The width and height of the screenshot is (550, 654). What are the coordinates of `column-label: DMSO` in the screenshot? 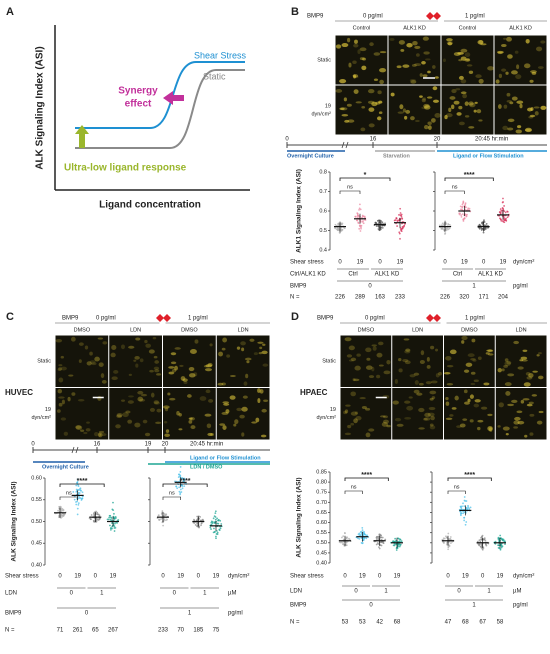 It's located at (82, 330).